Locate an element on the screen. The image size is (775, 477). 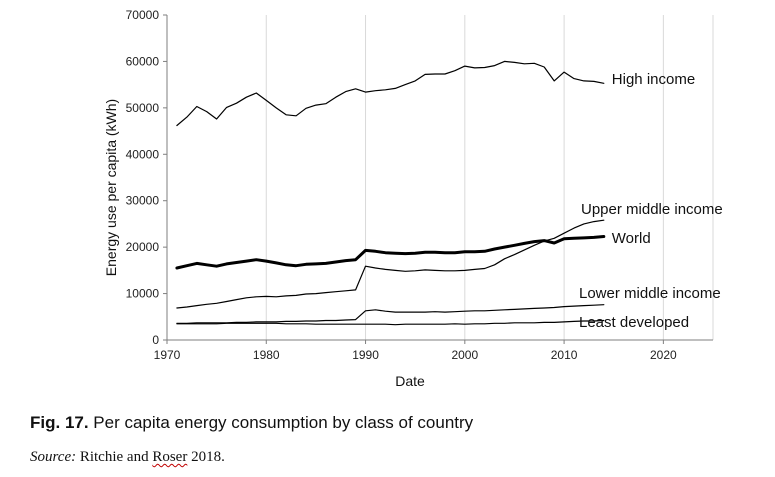
figure-number: Fig. 17. is located at coordinates (59, 422).